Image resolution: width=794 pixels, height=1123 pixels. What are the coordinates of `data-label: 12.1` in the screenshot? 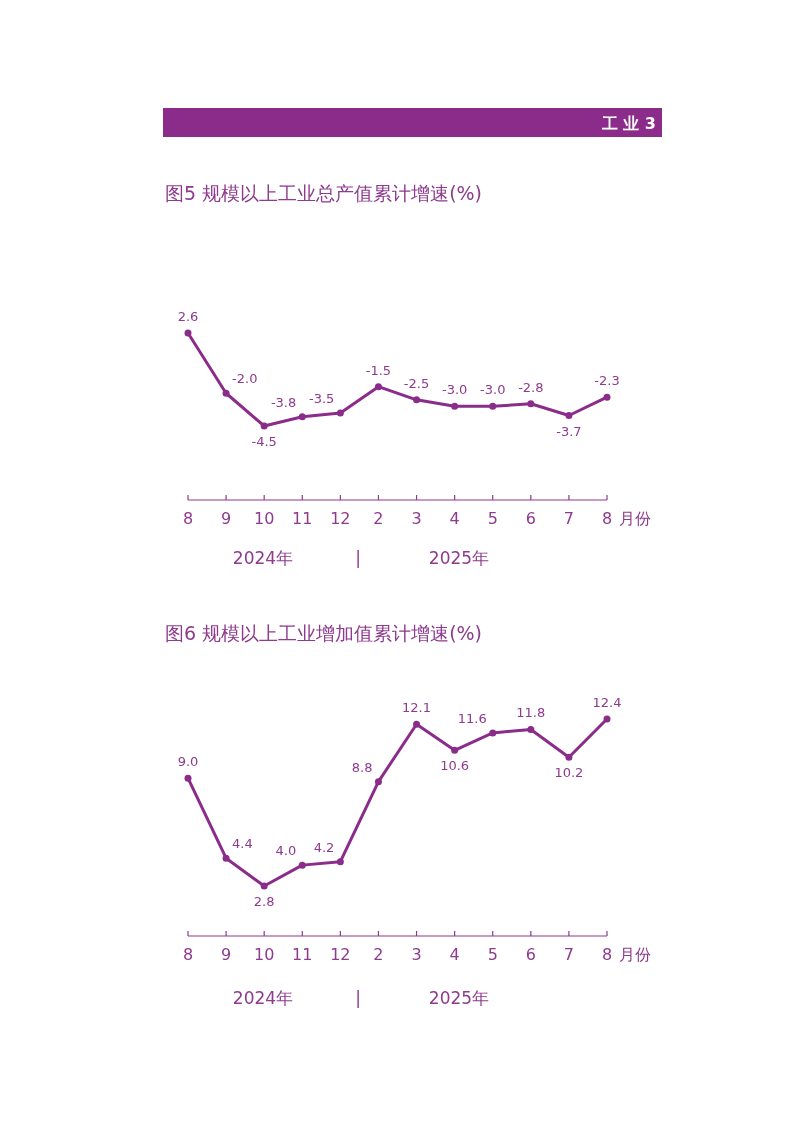 It's located at (417, 708).